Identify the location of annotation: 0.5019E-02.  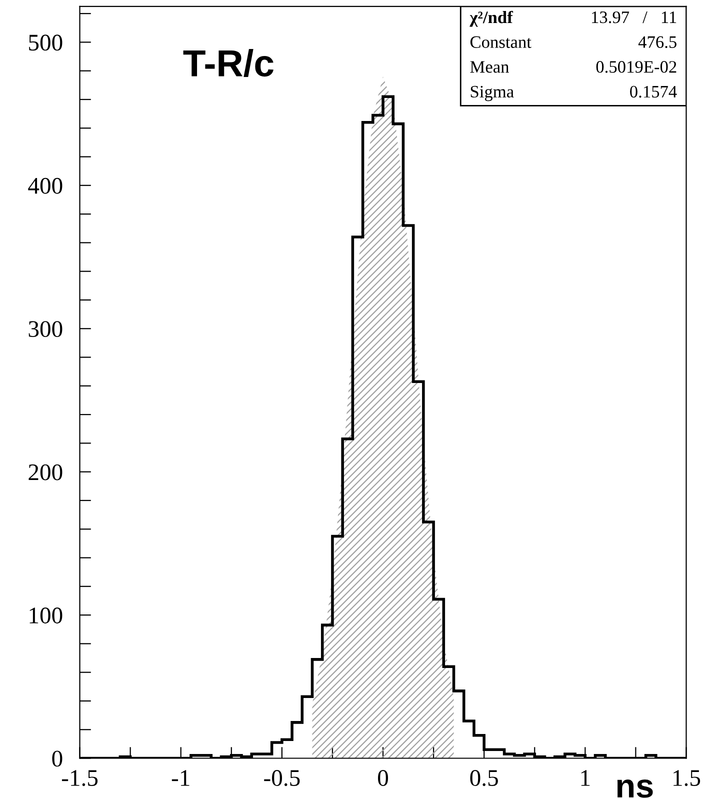
(636, 67).